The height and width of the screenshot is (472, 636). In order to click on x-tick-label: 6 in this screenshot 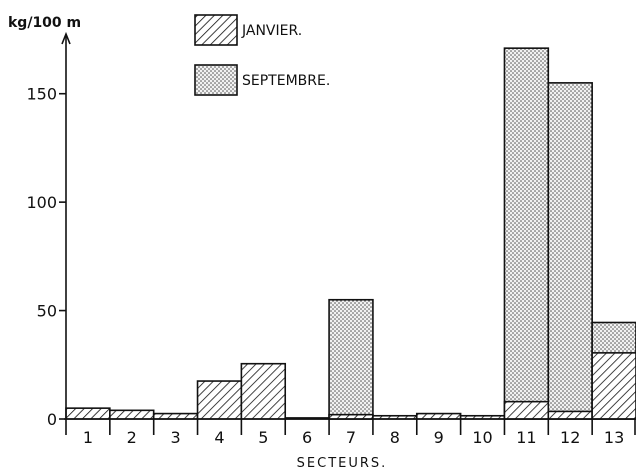, I will do `click(307, 437)`.